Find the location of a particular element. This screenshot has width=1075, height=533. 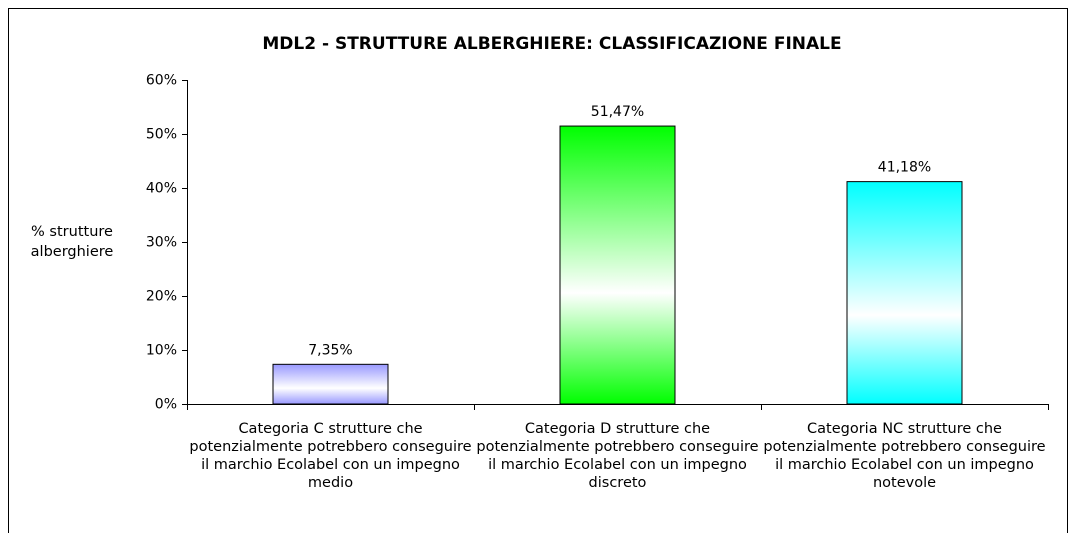

y-tick-label: 0% is located at coordinates (166, 405).